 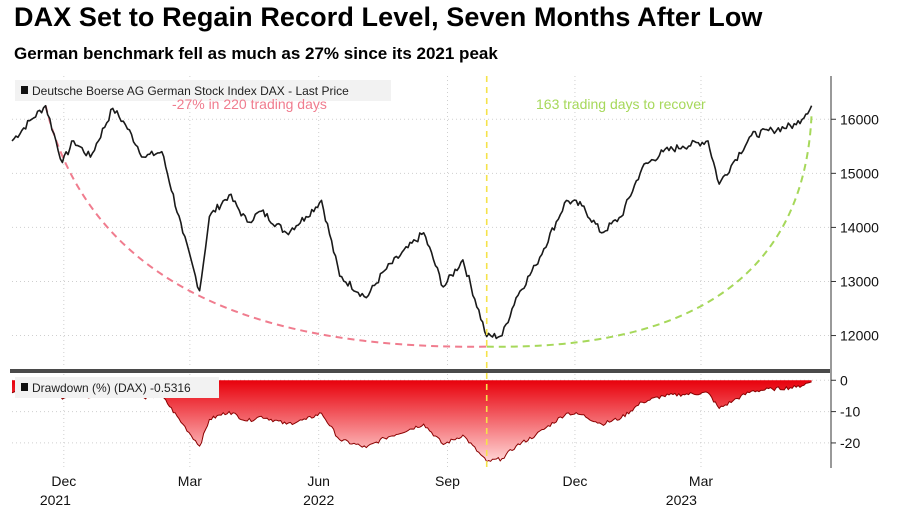 I want to click on x-year-label: 2022, so click(x=318, y=500).